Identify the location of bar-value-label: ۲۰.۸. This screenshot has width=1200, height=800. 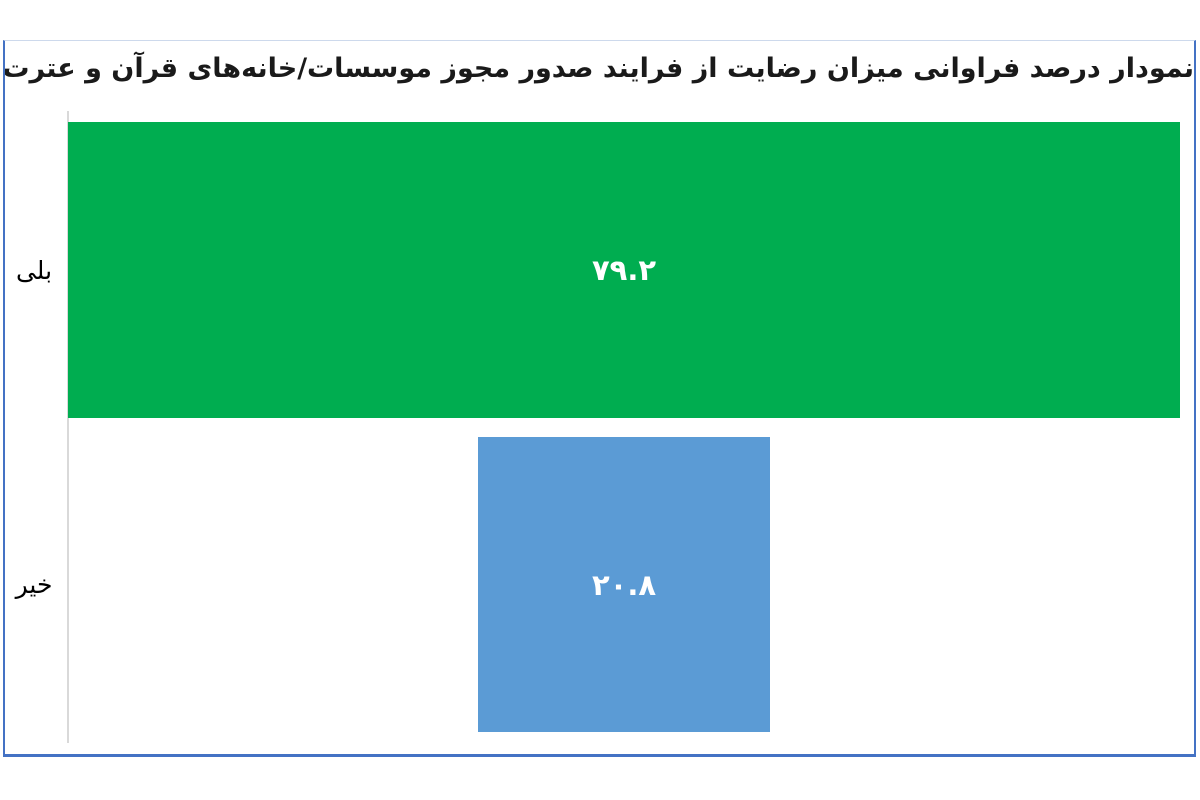
(624, 584).